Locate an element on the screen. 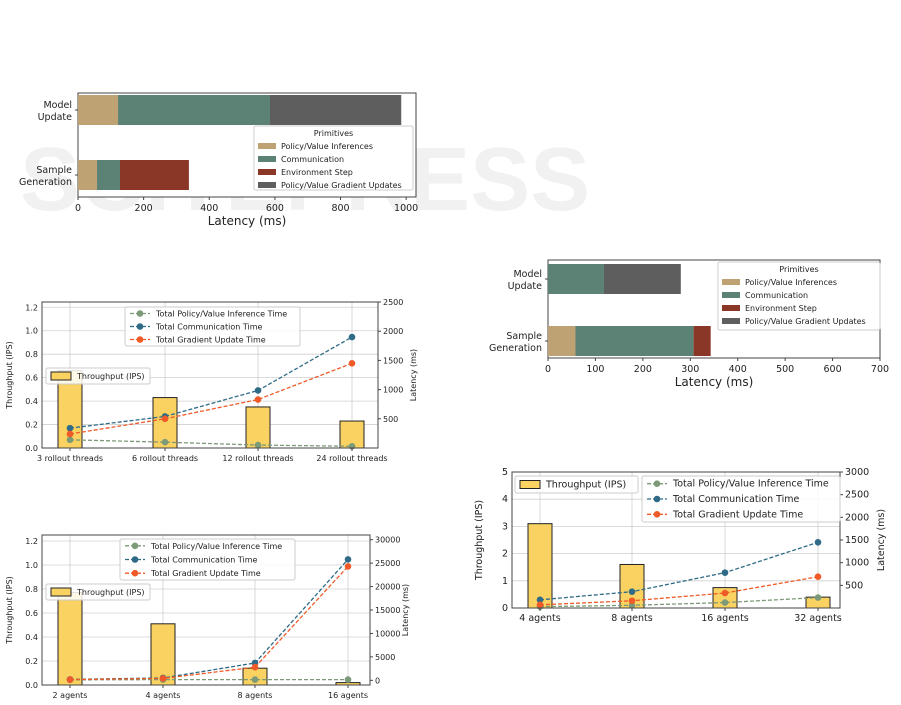 The image size is (901, 705). bar-segment-policy-value-inferences is located at coordinates (98, 110).